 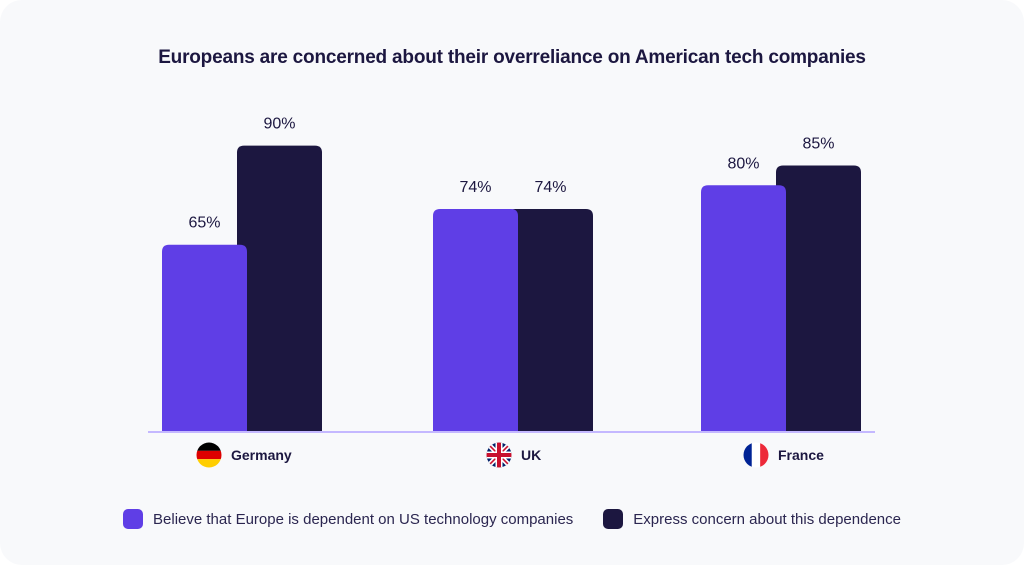 I want to click on legend-swatch-dark, so click(x=613, y=519).